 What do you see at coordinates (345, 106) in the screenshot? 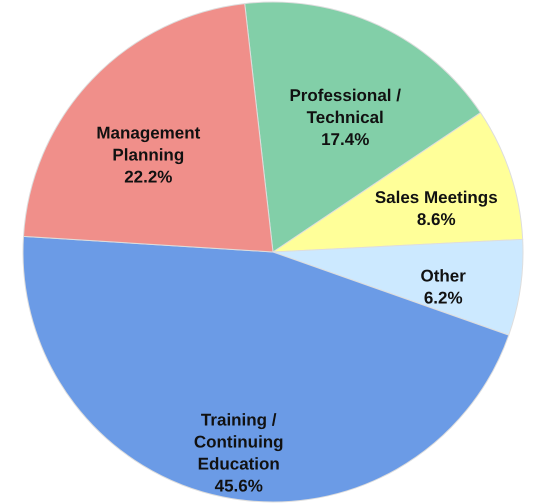
I see `slice-label: Professional / Technical` at bounding box center [345, 106].